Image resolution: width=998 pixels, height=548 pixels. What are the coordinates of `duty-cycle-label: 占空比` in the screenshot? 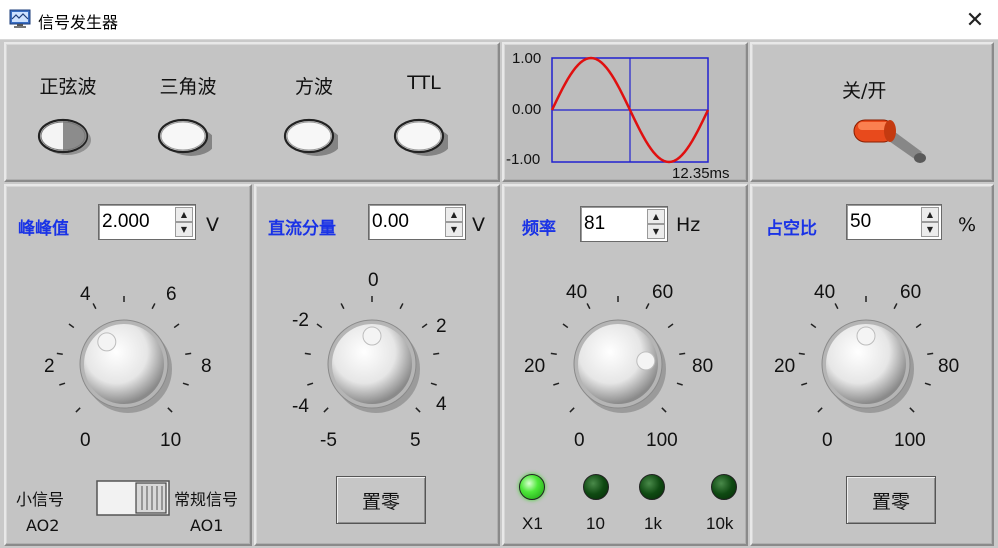 It's located at (791, 229).